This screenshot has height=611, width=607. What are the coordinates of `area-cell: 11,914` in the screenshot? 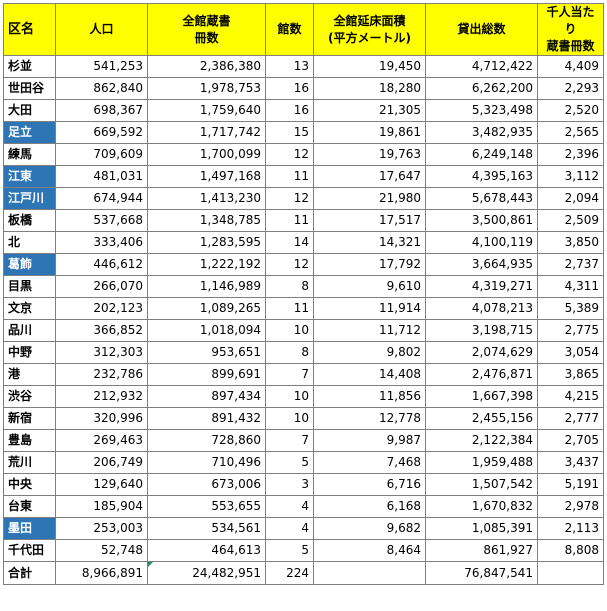 It's located at (369, 308).